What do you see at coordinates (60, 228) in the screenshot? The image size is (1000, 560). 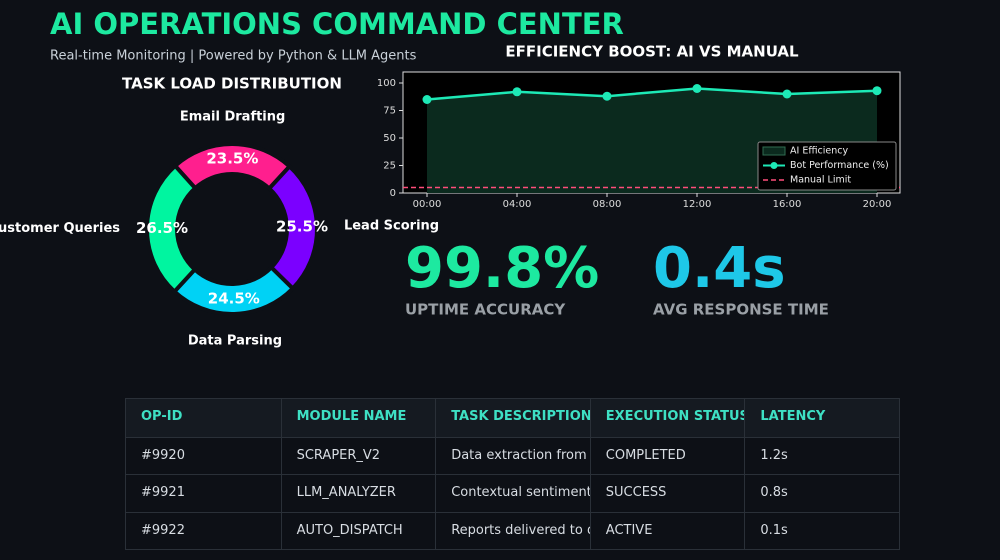 I see `slice-category-label: Customer Queries` at bounding box center [60, 228].